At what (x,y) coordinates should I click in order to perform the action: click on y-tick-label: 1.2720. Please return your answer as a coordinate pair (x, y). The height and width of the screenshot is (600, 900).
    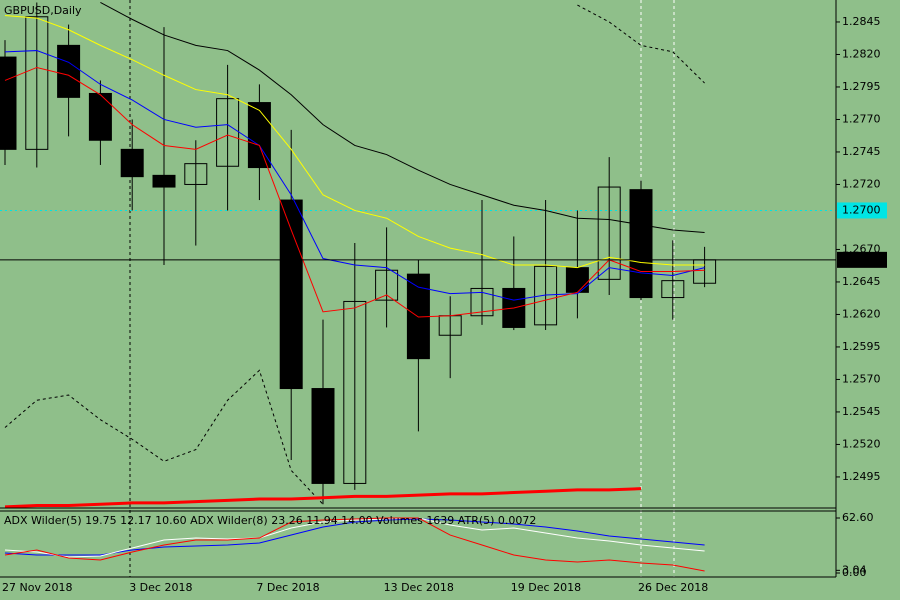
    Looking at the image, I should click on (861, 183).